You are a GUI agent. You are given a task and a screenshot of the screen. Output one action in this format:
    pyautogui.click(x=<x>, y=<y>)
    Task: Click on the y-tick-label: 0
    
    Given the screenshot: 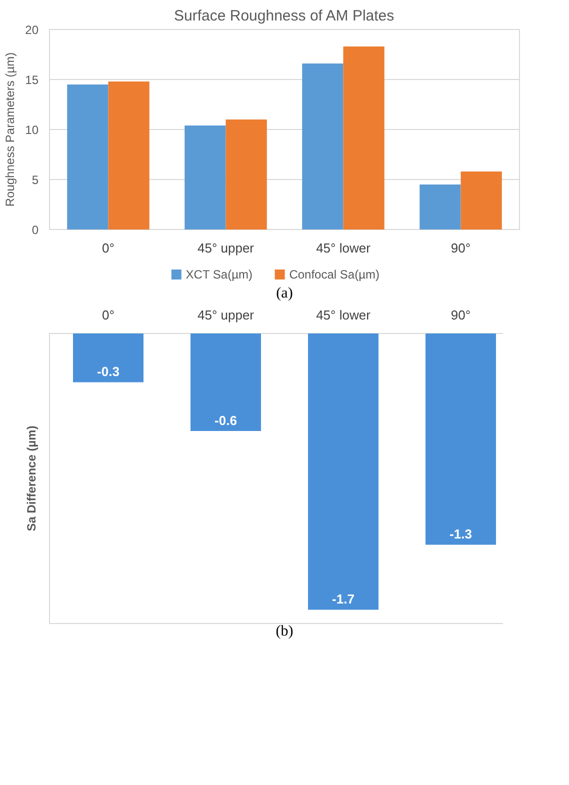 What is the action you would take?
    pyautogui.click(x=35, y=230)
    